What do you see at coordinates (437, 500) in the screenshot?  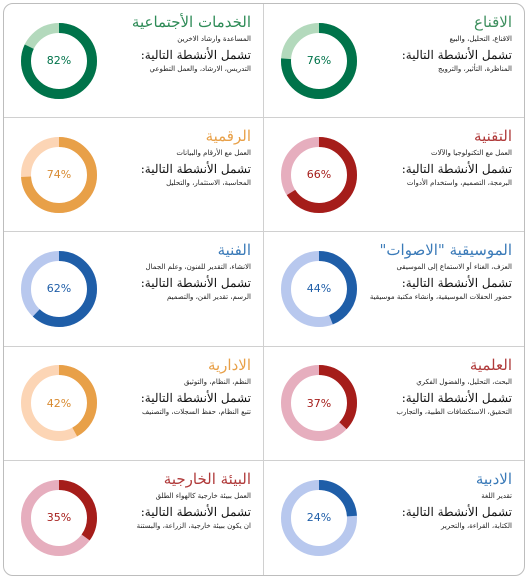 I see `card-text: الادبية تقدير اللغة تشمل الأنشطة التالية` at bounding box center [437, 500].